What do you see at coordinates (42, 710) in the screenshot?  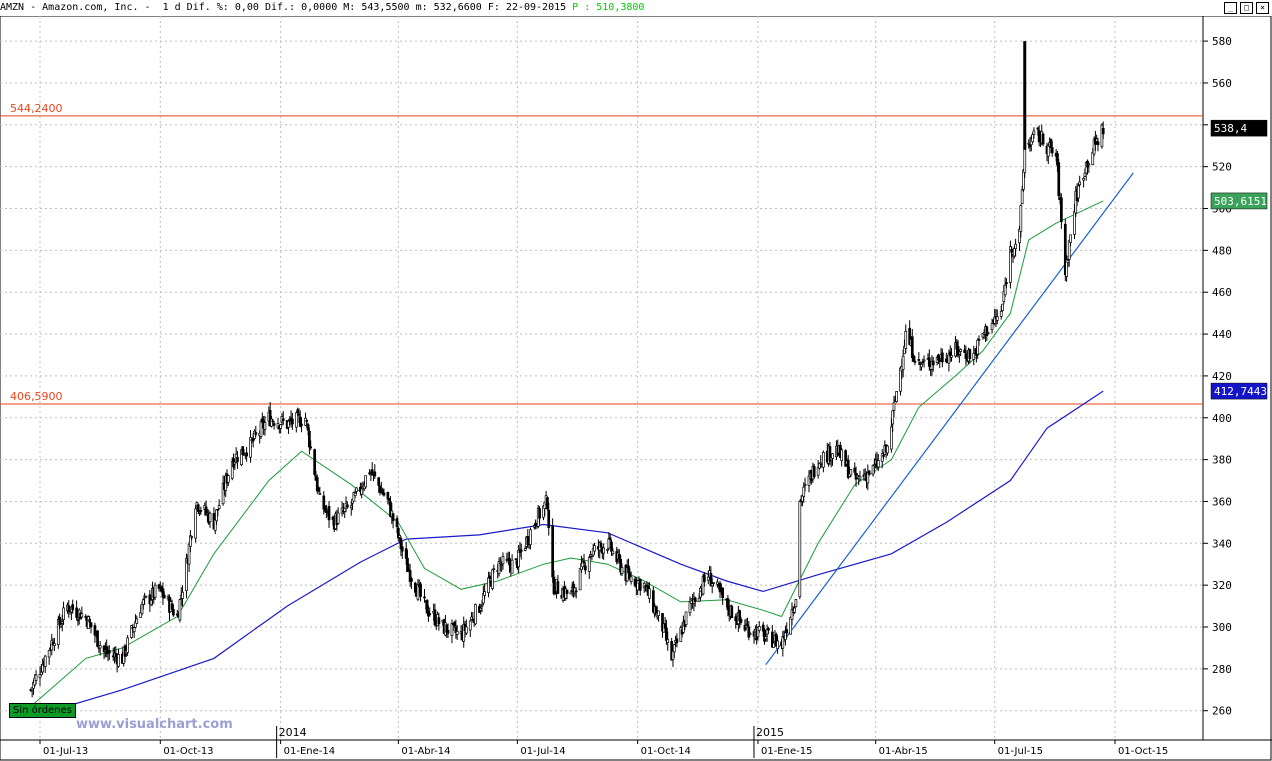 I see `order-status-badge: Sin órdenes` at bounding box center [42, 710].